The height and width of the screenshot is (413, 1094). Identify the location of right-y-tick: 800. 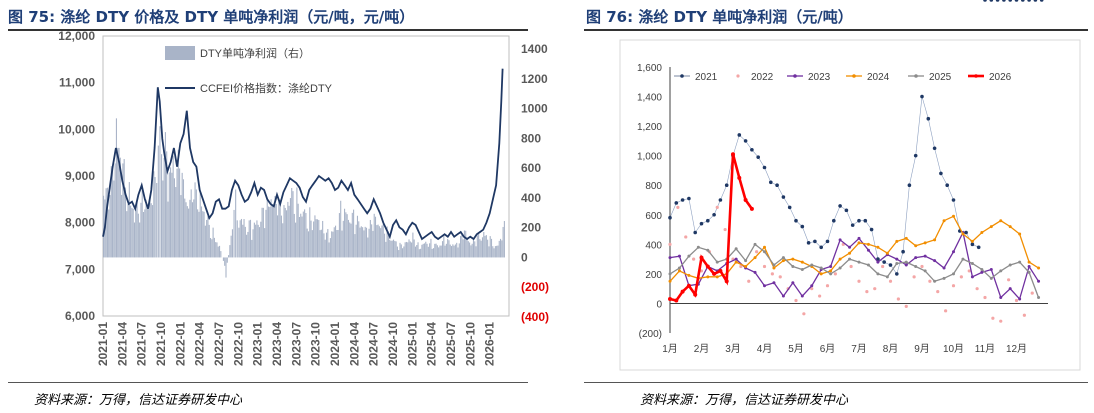
(531, 138).